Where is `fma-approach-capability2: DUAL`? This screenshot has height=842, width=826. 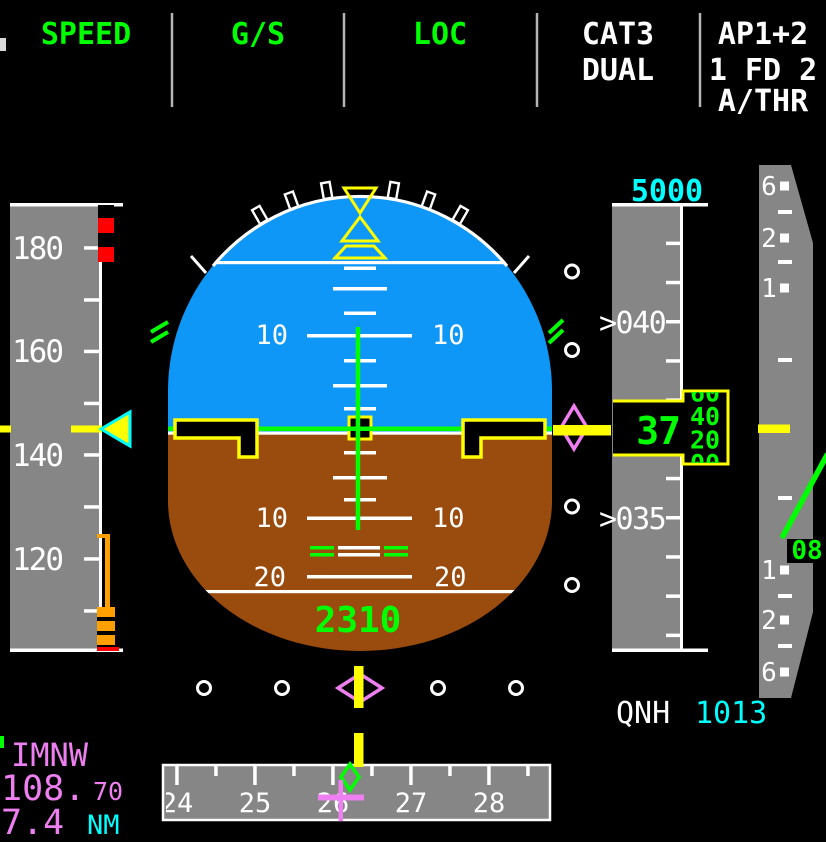 fma-approach-capability2: DUAL is located at coordinates (618, 70).